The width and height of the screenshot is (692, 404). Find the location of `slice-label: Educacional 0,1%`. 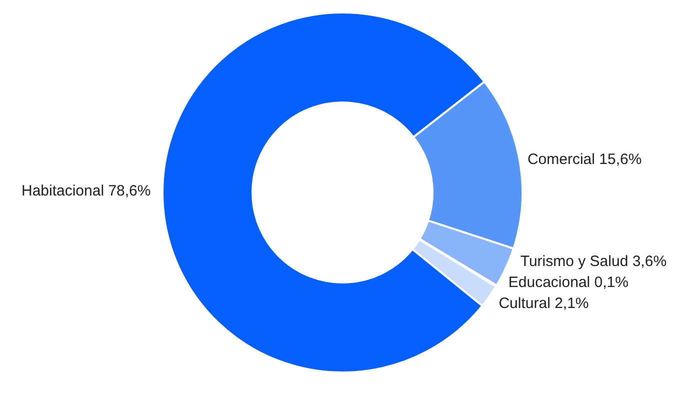

slice-label: Educacional 0,1% is located at coordinates (568, 282).